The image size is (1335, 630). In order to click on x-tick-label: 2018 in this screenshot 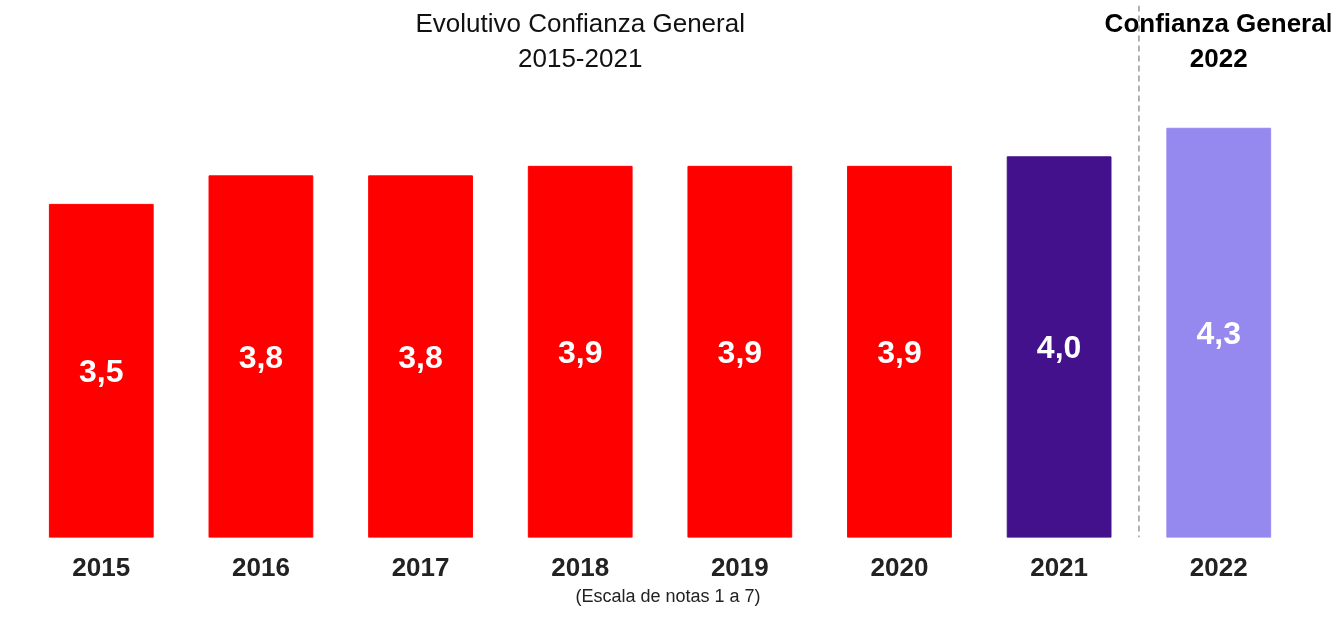, I will do `click(580, 566)`.